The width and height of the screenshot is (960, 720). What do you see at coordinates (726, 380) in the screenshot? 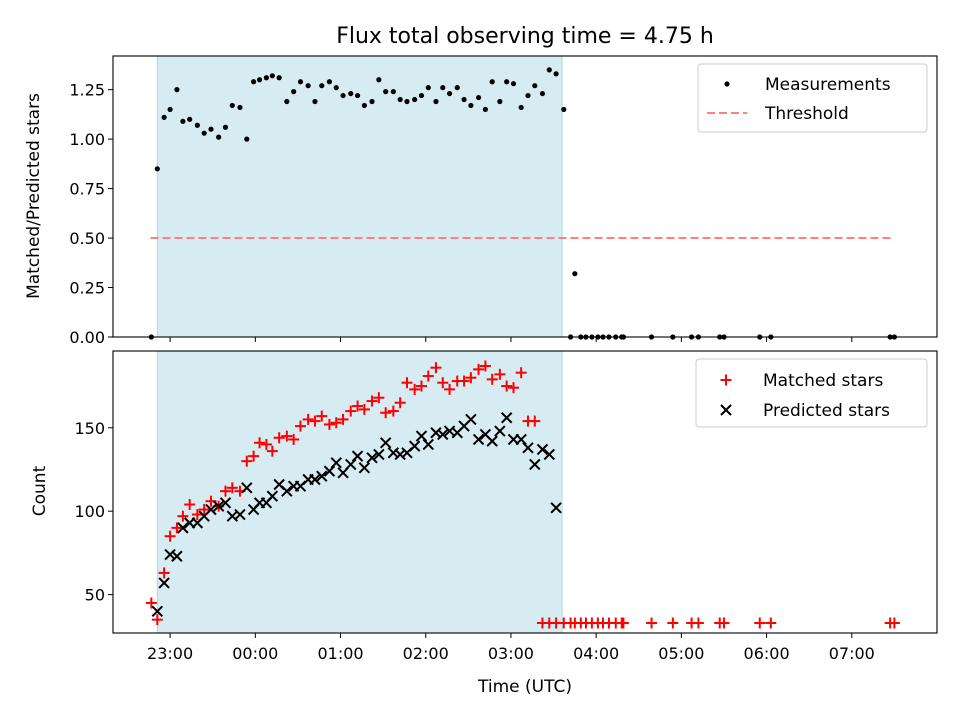
I see `legend-matched-marker` at bounding box center [726, 380].